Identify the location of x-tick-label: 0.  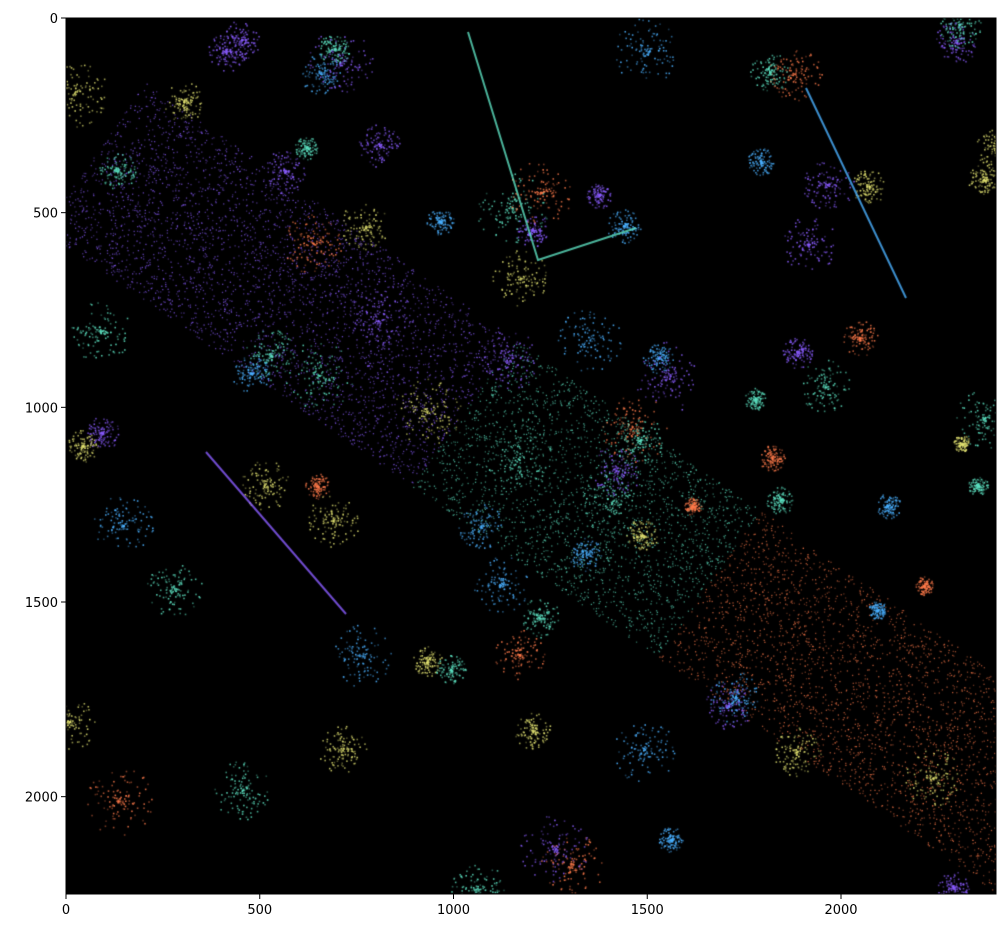
(66, 910).